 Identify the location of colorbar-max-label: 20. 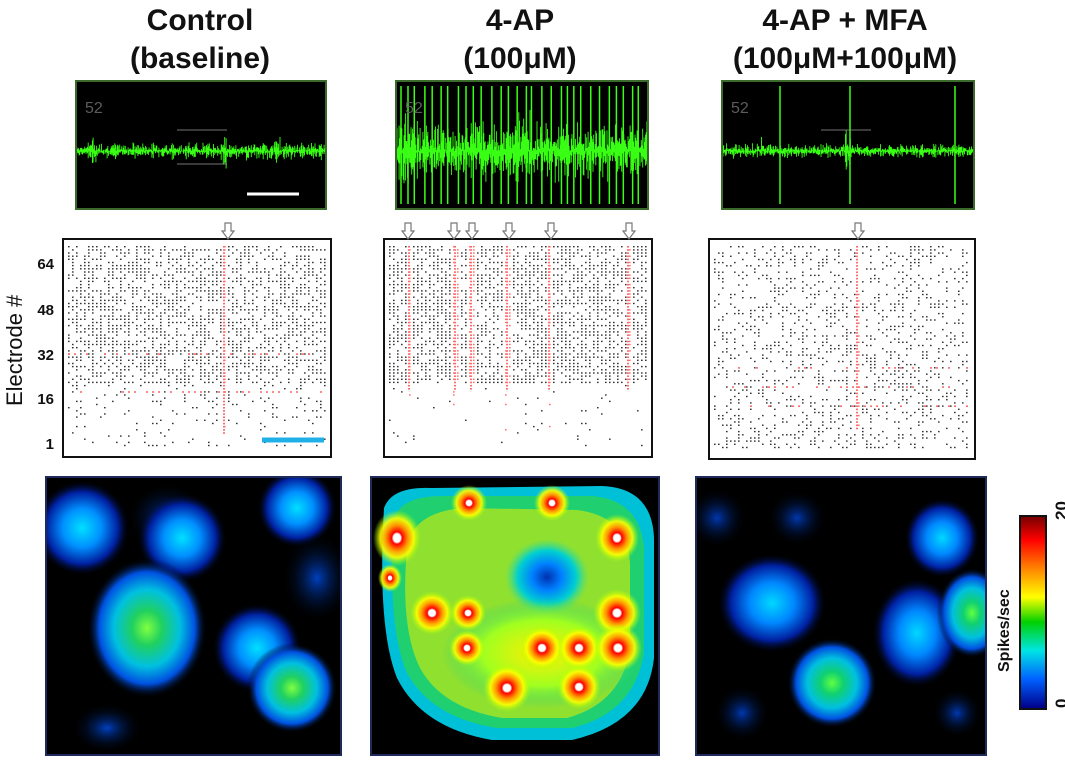
(1058, 510).